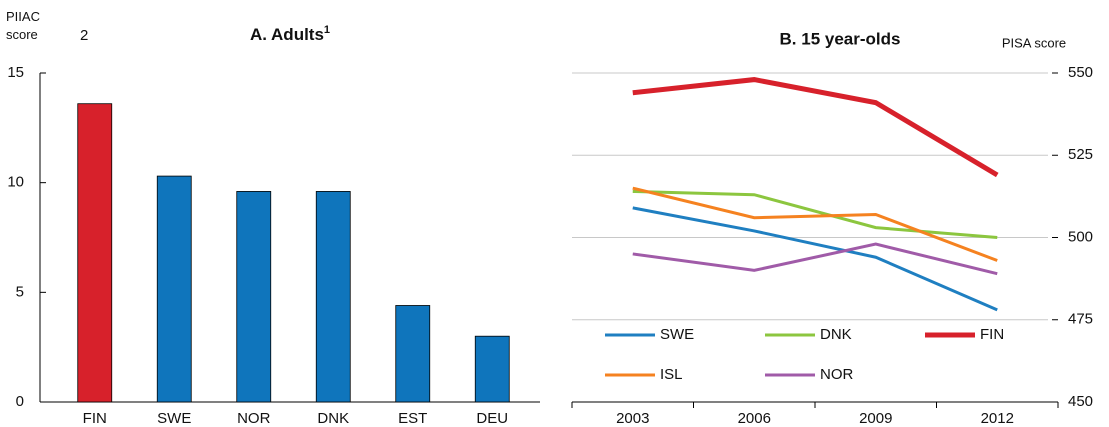  Describe the element at coordinates (632, 418) in the screenshot. I see `x-tick-label: 2003` at that location.